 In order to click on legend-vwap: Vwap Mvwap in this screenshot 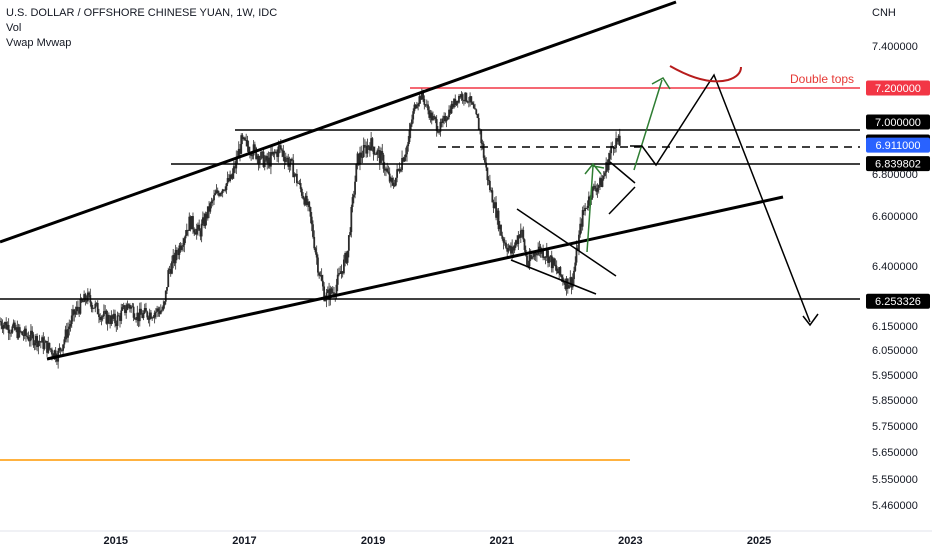, I will do `click(39, 43)`.